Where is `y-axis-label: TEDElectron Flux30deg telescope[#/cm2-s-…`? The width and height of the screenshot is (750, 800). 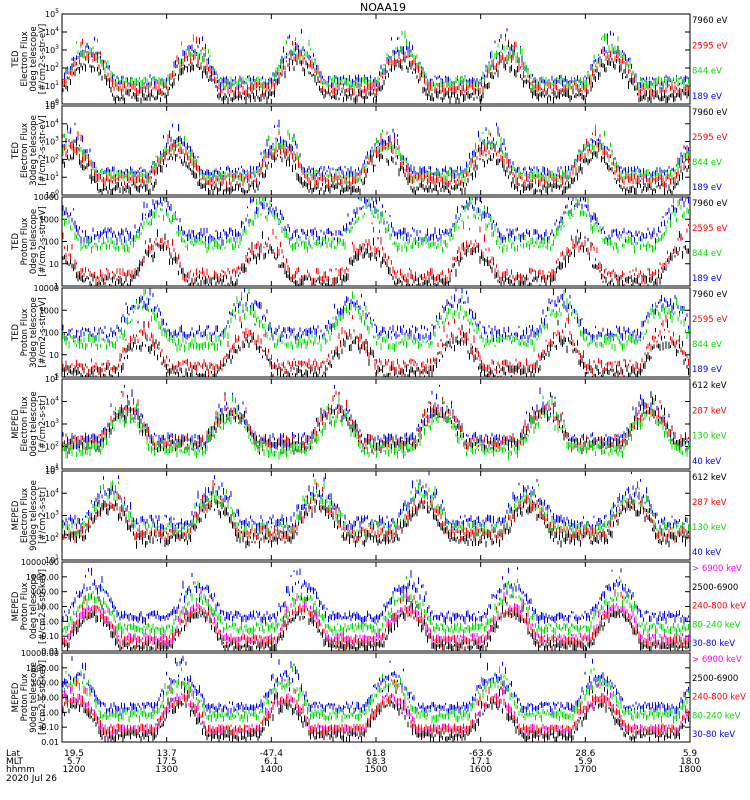 y-axis-label: TEDElectron Flux30deg telescope[#/cm2-s-… is located at coordinates (29, 150).